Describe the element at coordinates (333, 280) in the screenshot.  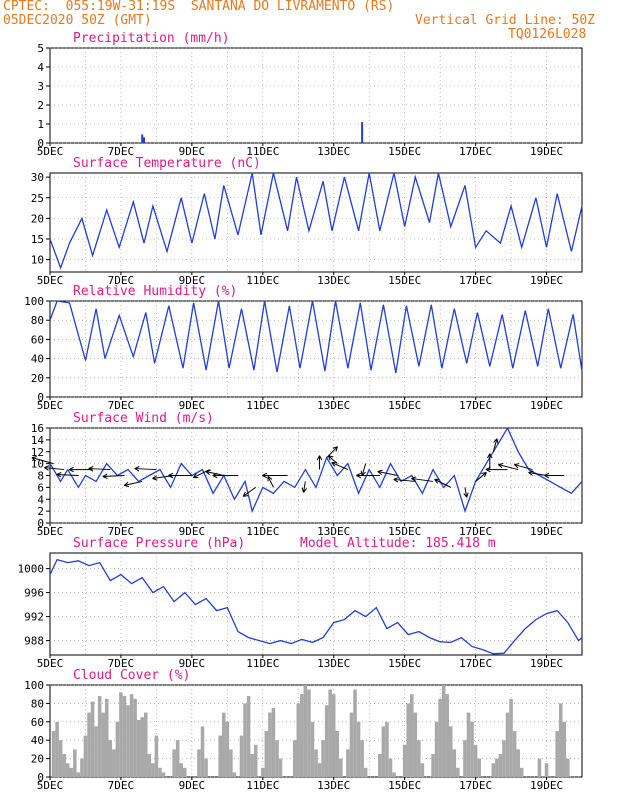
I see `temp-xtick-label: 13DEC` at that location.